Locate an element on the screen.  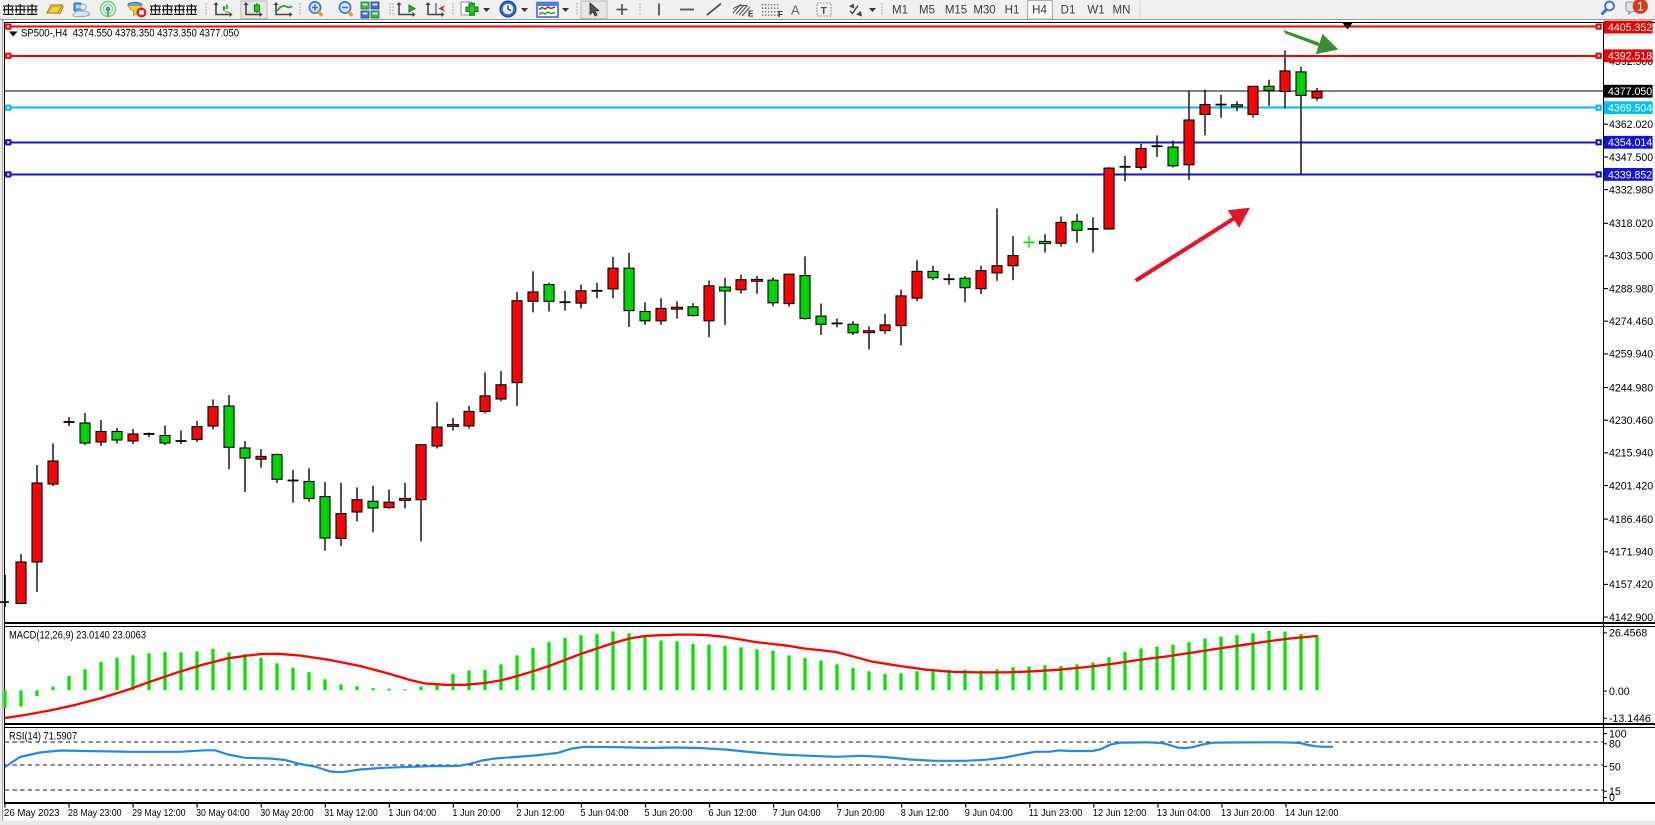
svg-text: 4186.460 is located at coordinates (1631, 520).